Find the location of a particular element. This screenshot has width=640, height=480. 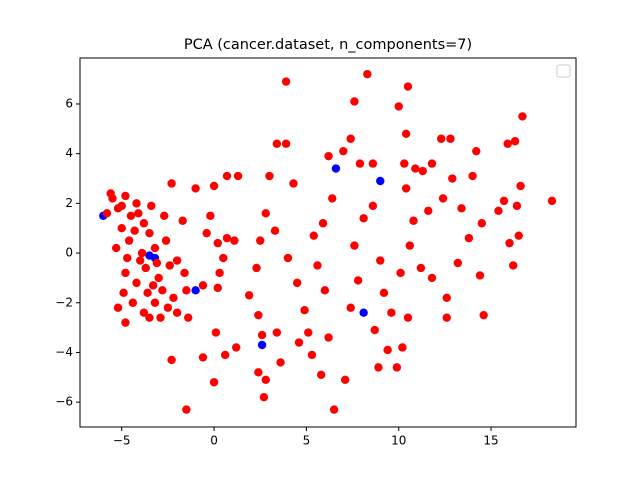

y-tick-label: −6 is located at coordinates (64, 402).